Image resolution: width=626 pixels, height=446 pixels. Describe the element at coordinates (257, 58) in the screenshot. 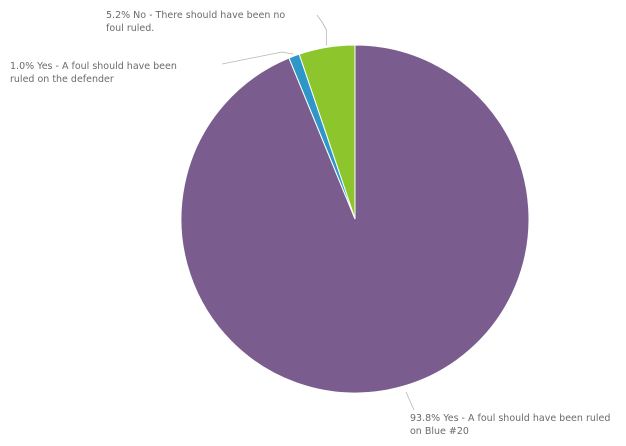

I see `leader-line-defender` at that location.